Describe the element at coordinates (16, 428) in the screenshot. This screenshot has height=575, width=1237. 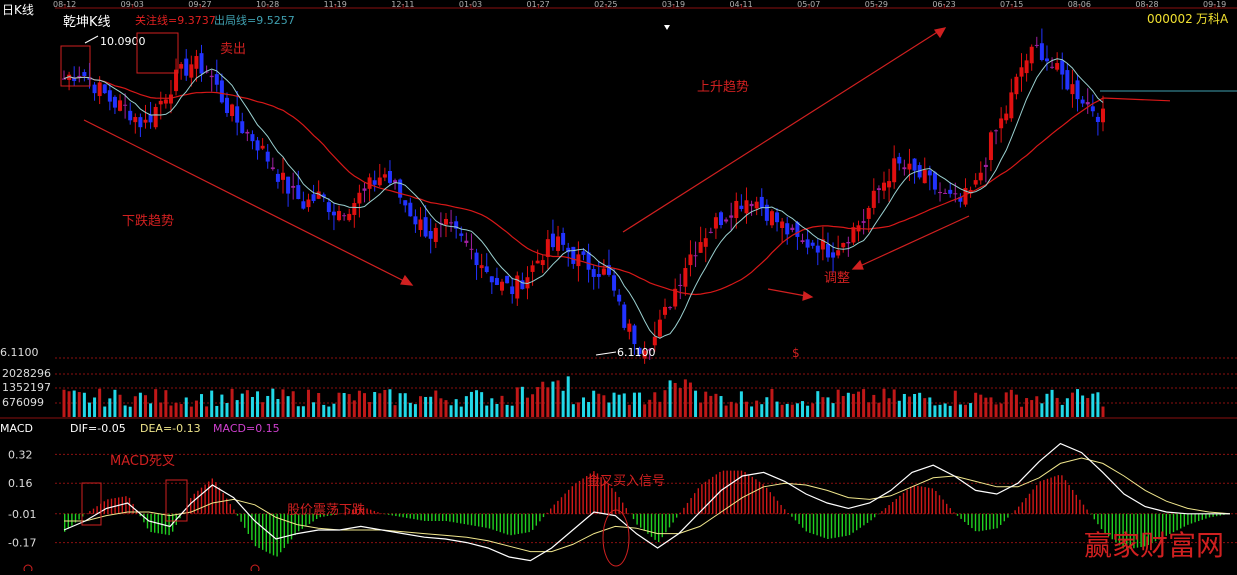
I see `macd-panel-label: MACD` at that location.